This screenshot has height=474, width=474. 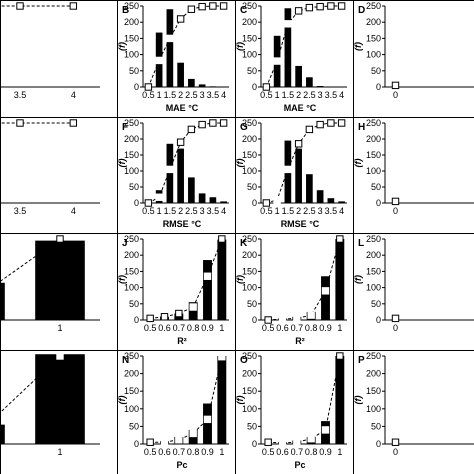 I want to click on x-axis-title: Pc, so click(x=181, y=465).